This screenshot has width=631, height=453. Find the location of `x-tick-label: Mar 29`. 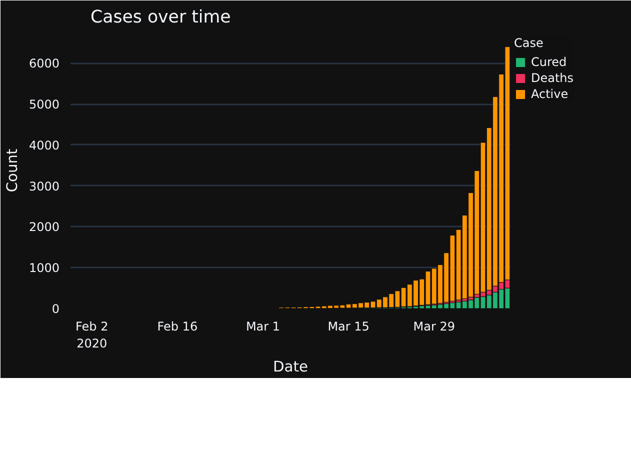

x-tick-label: Mar 29 is located at coordinates (434, 327).